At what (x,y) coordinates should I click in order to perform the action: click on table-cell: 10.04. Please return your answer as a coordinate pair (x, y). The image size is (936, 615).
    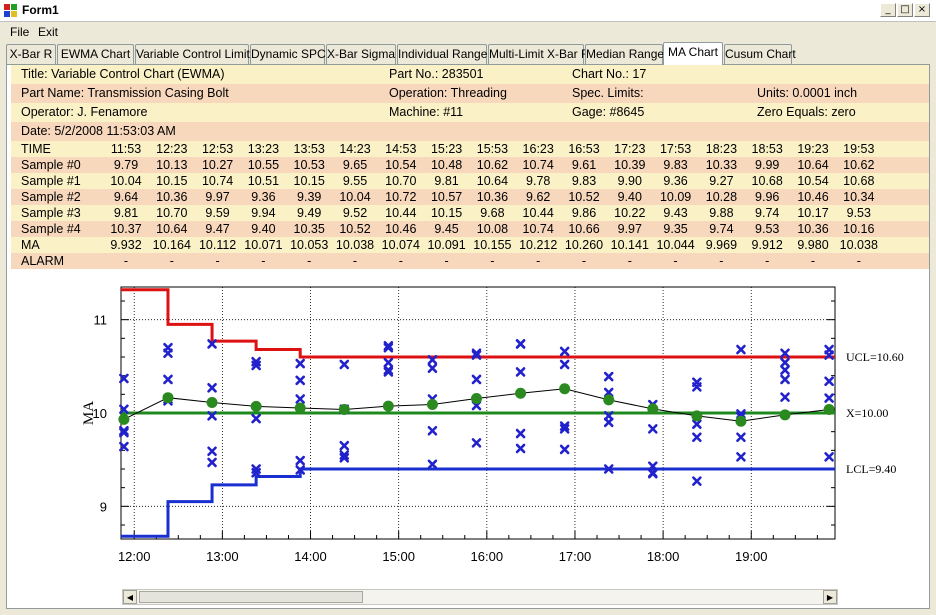
    Looking at the image, I should click on (355, 197).